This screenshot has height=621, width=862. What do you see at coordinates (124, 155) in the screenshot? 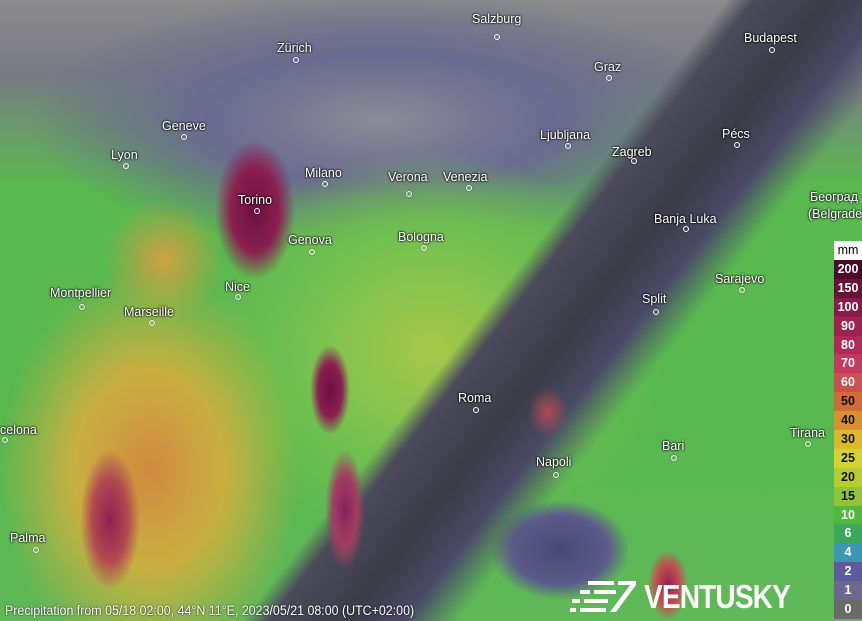
I see `city-label: Lyon` at bounding box center [124, 155].